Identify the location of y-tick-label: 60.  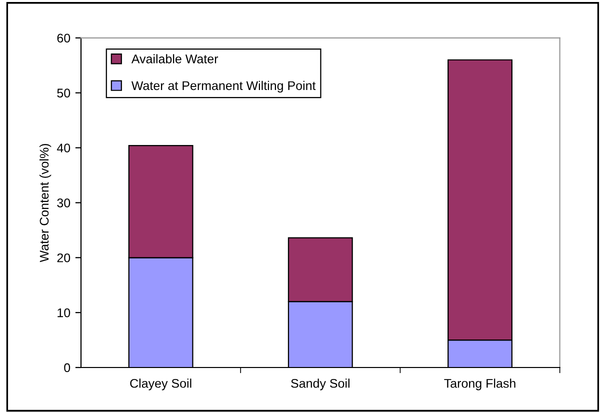
(63, 38).